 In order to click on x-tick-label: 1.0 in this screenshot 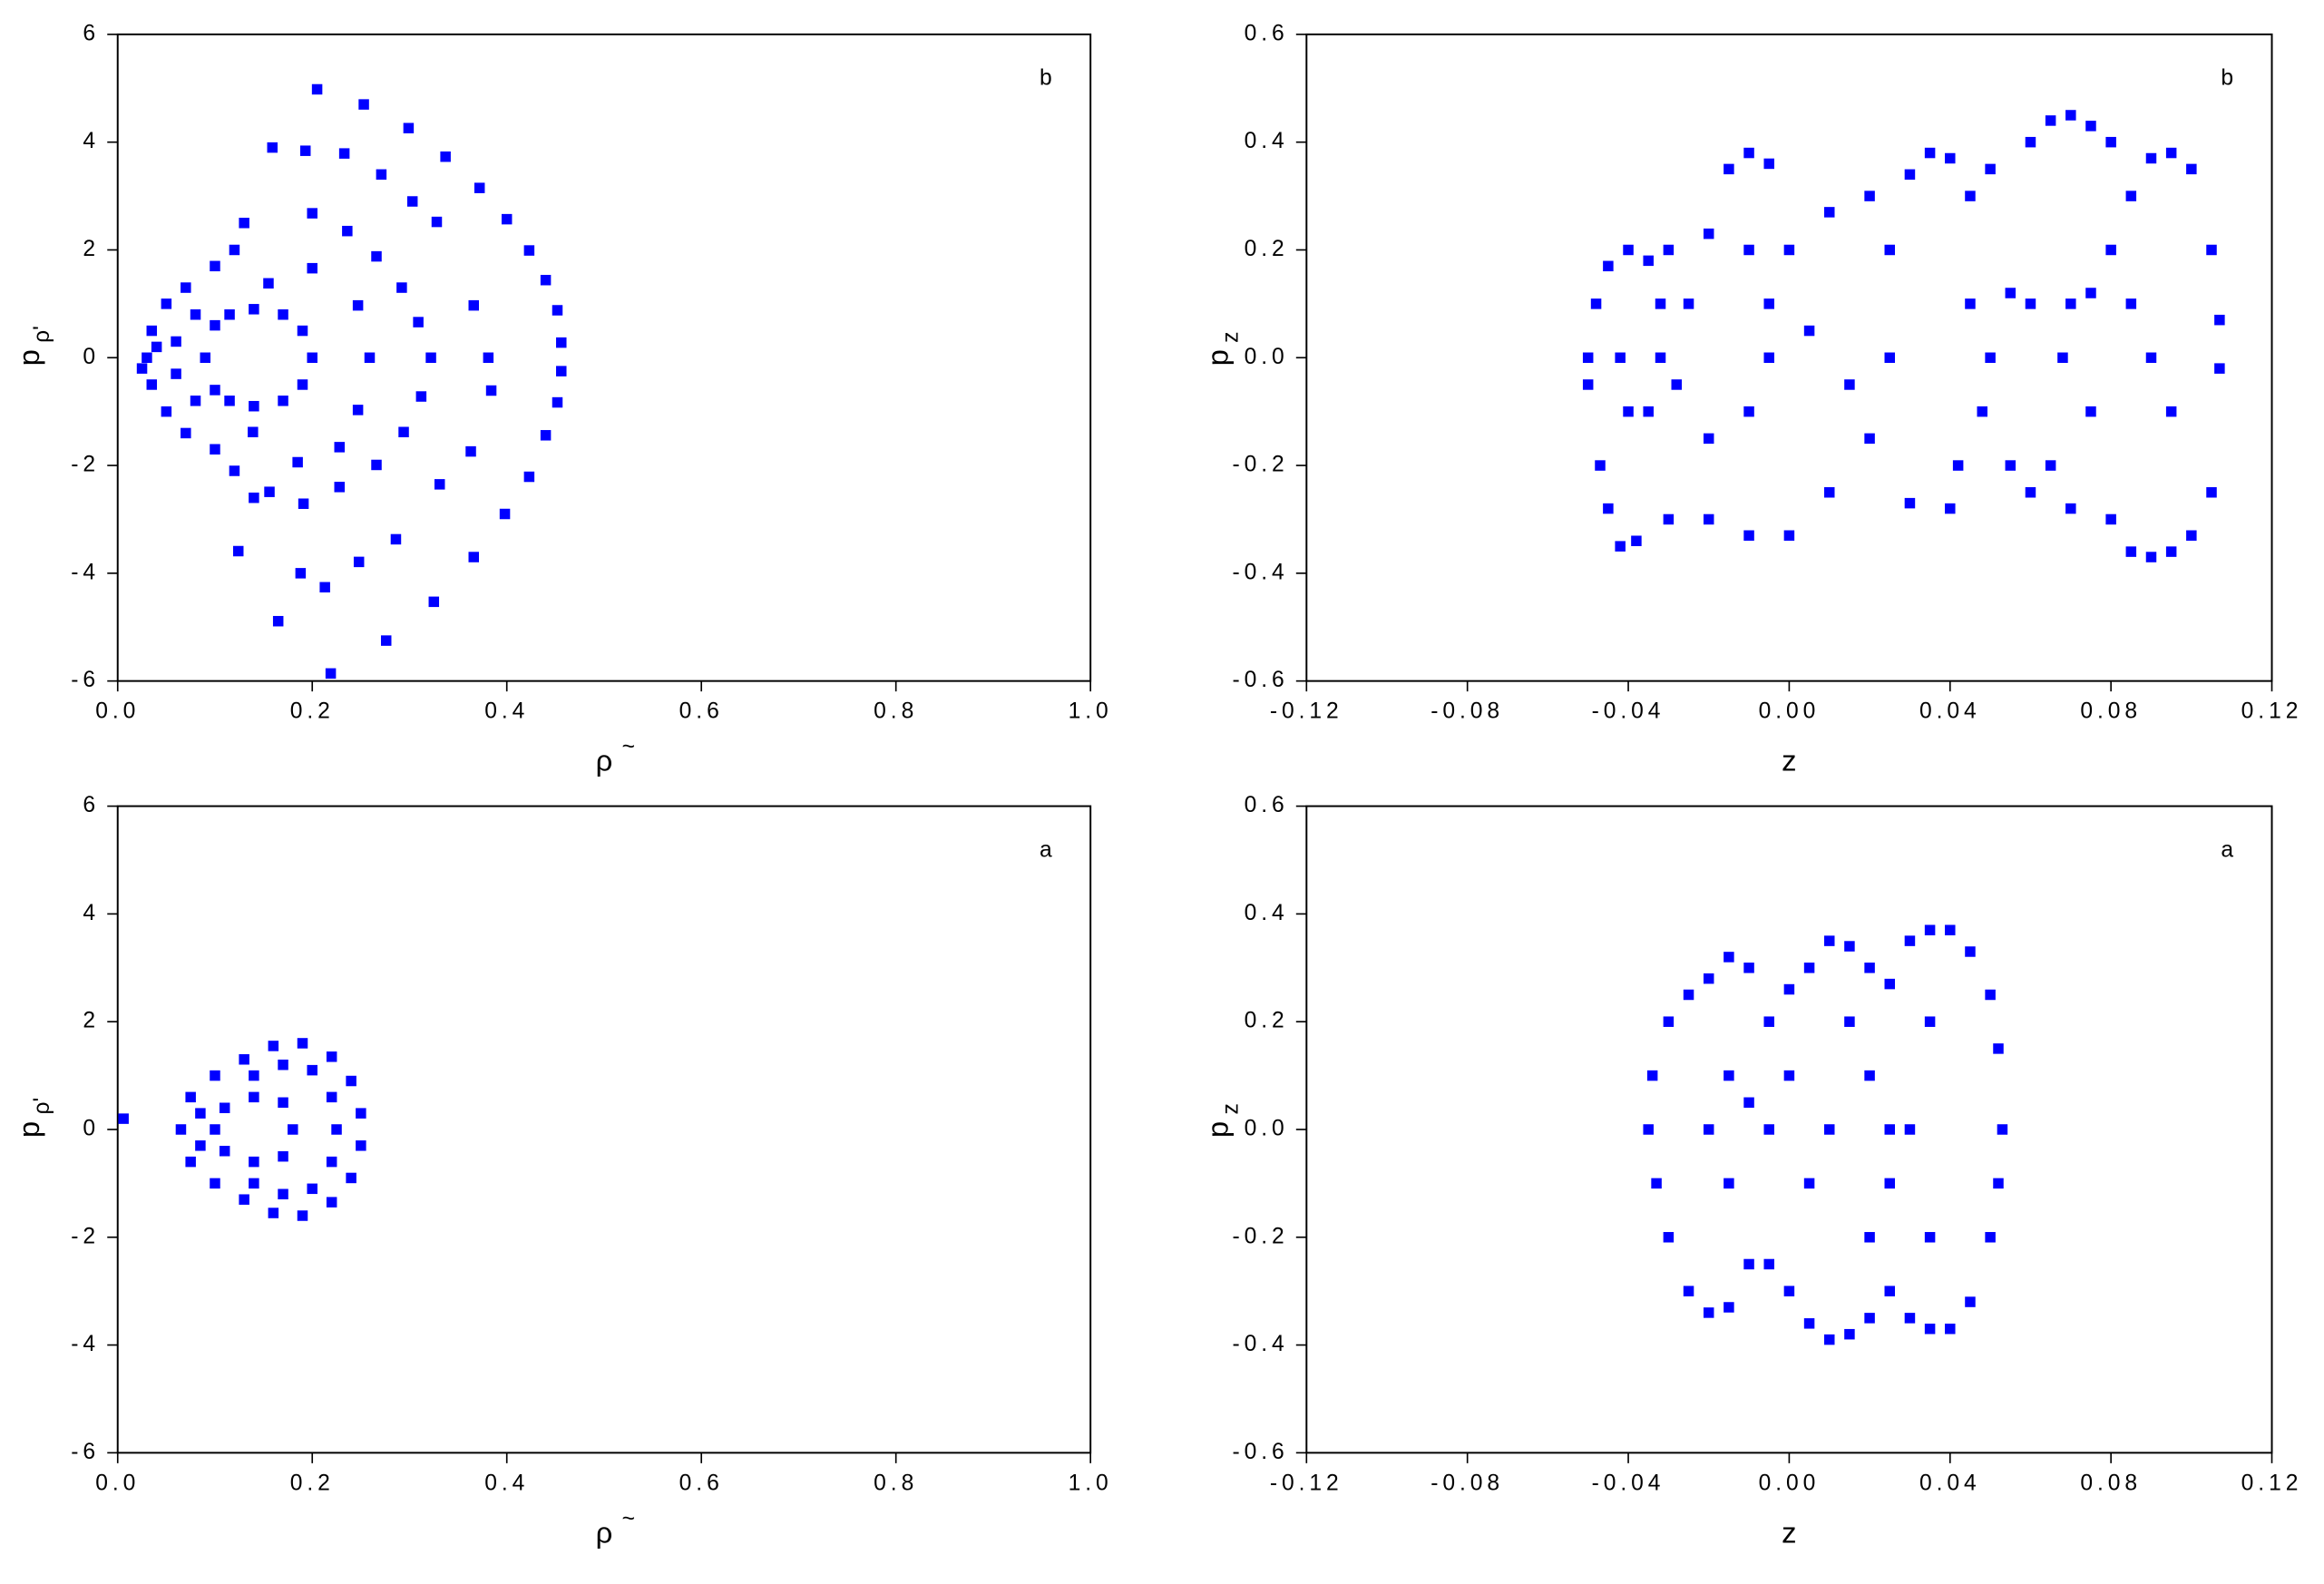, I will do `click(1091, 711)`.